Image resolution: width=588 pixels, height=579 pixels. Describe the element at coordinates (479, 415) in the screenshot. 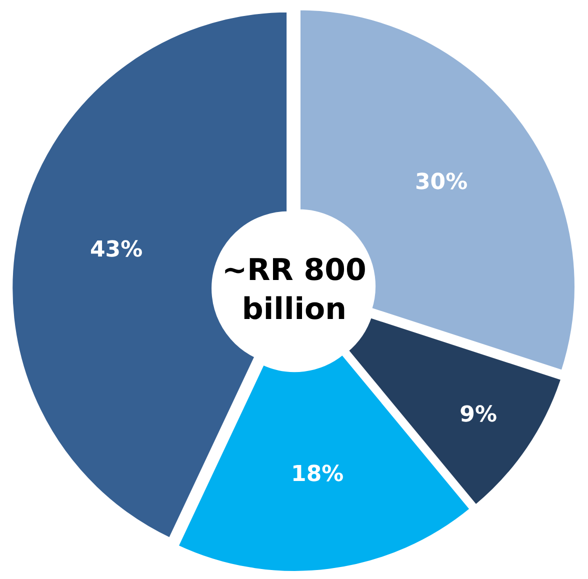

I see `data-label: 9%` at that location.